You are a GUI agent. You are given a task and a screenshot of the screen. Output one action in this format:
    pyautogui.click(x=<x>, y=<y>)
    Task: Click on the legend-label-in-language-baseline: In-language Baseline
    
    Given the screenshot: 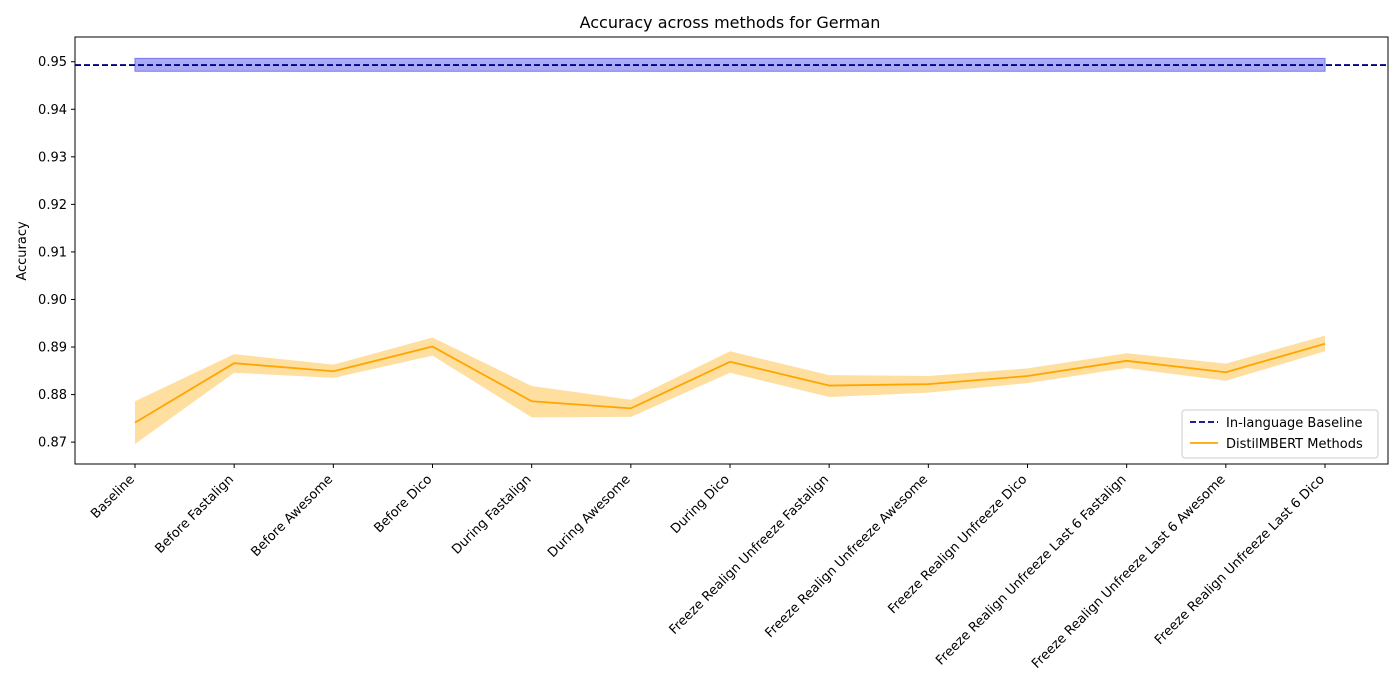 What is the action you would take?
    pyautogui.click(x=1294, y=423)
    